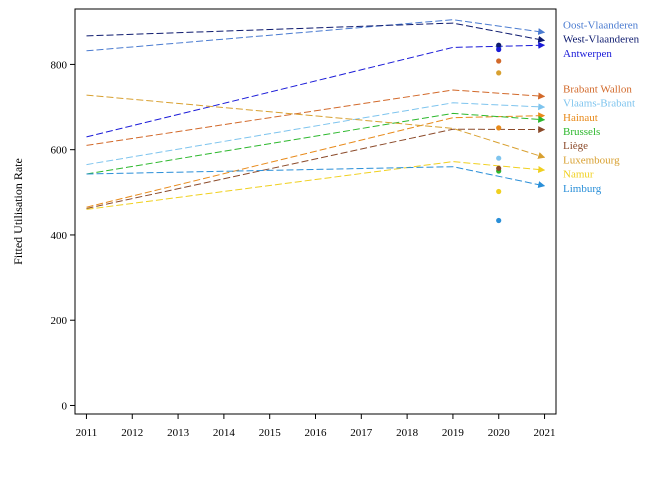  Describe the element at coordinates (59, 236) in the screenshot. I see `y-tick-label: 400` at that location.